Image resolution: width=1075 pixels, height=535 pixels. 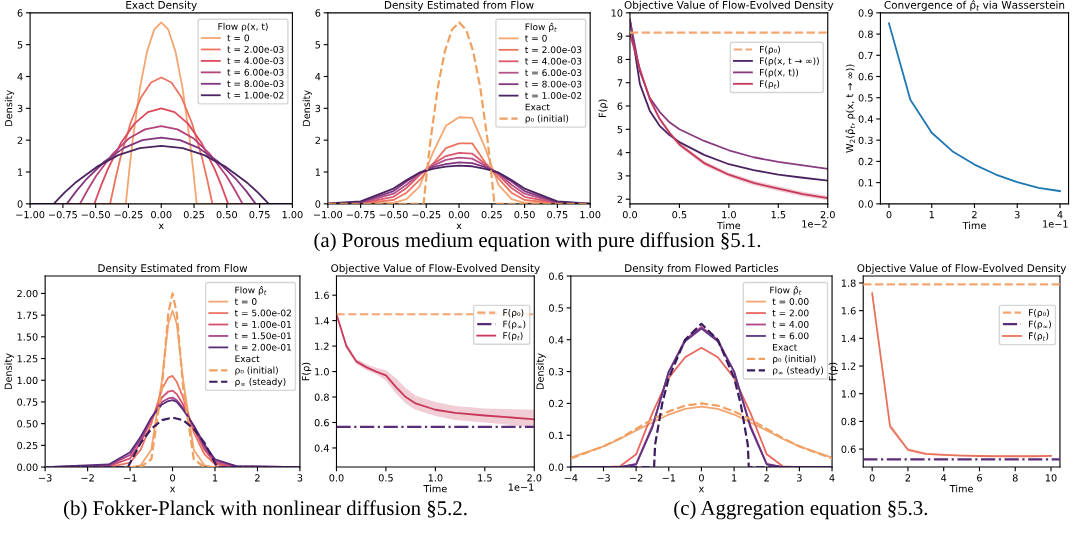 I want to click on legend-label: F(ρ(x, t → ∞)), so click(x=789, y=61).